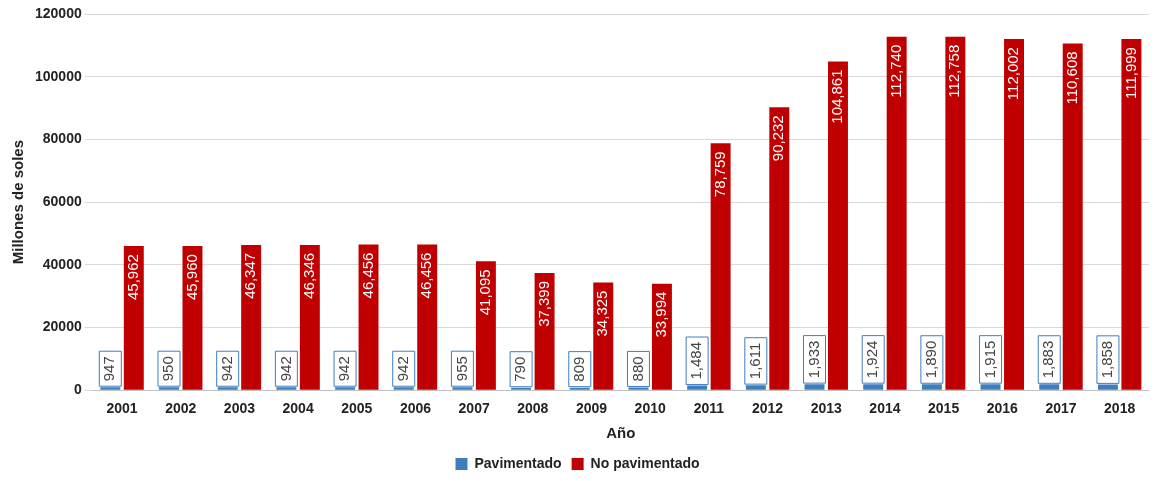 The height and width of the screenshot is (481, 1161). Describe the element at coordinates (989, 359) in the screenshot. I see `data-label: 1,915` at that location.